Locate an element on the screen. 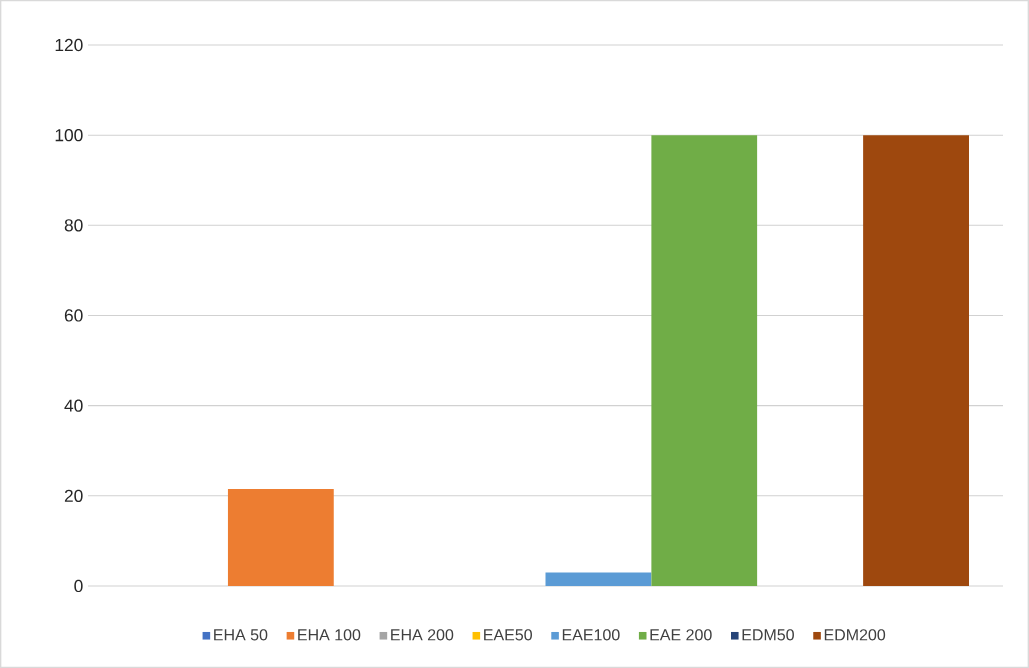 This screenshot has height=668, width=1029. legend-label: EDM200 is located at coordinates (855, 635).